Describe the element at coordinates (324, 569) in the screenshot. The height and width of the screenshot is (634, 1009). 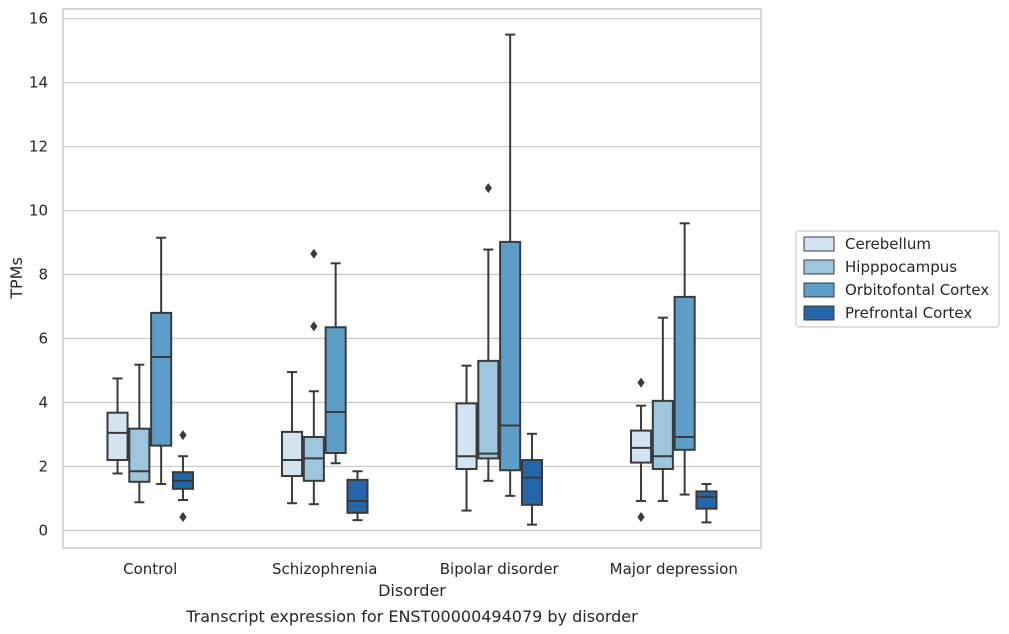
I see `x-tick-label-1: Schizophrenia` at that location.